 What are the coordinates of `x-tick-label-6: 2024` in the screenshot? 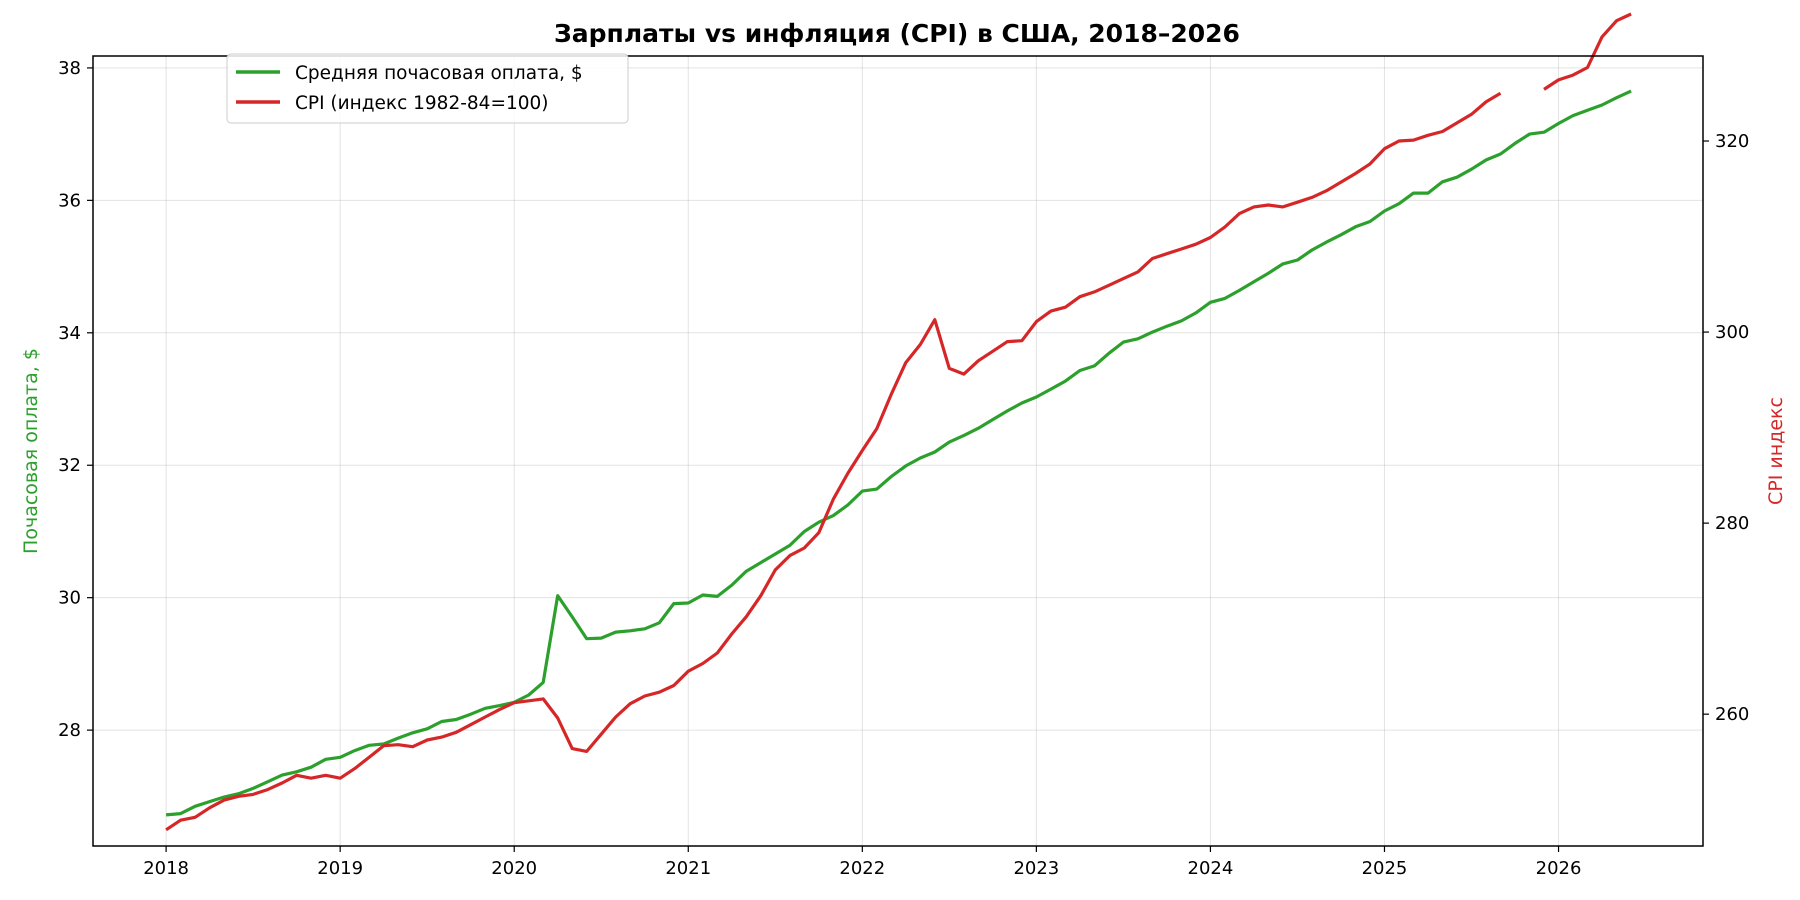 It's located at (1211, 868).